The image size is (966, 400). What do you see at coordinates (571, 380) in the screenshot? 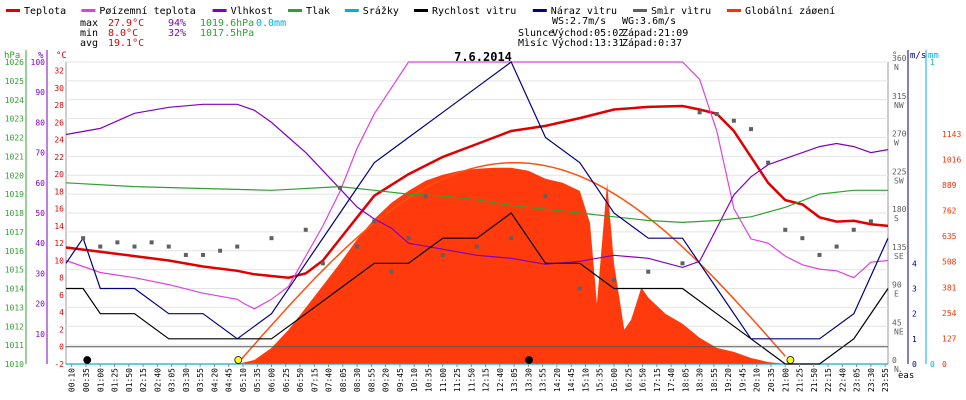
I see `x-tick-label: 14:45` at bounding box center [571, 380].